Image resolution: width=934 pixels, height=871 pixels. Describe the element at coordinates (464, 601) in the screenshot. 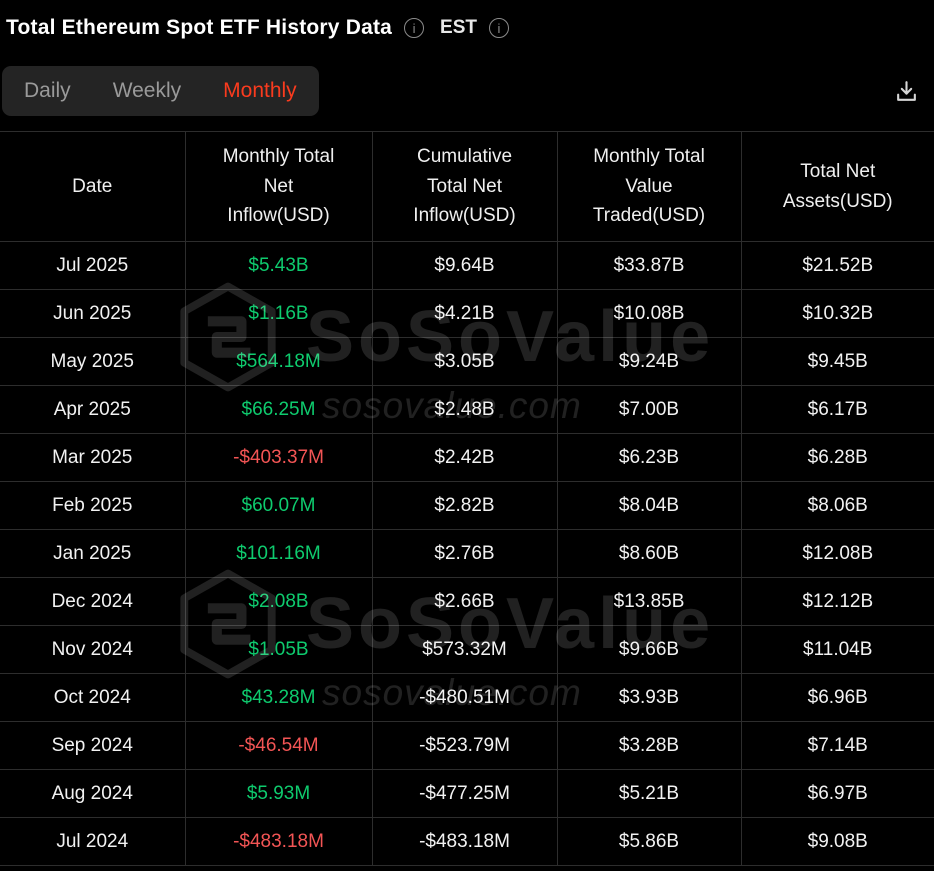

I see `value-cell: $2.66B` at that location.